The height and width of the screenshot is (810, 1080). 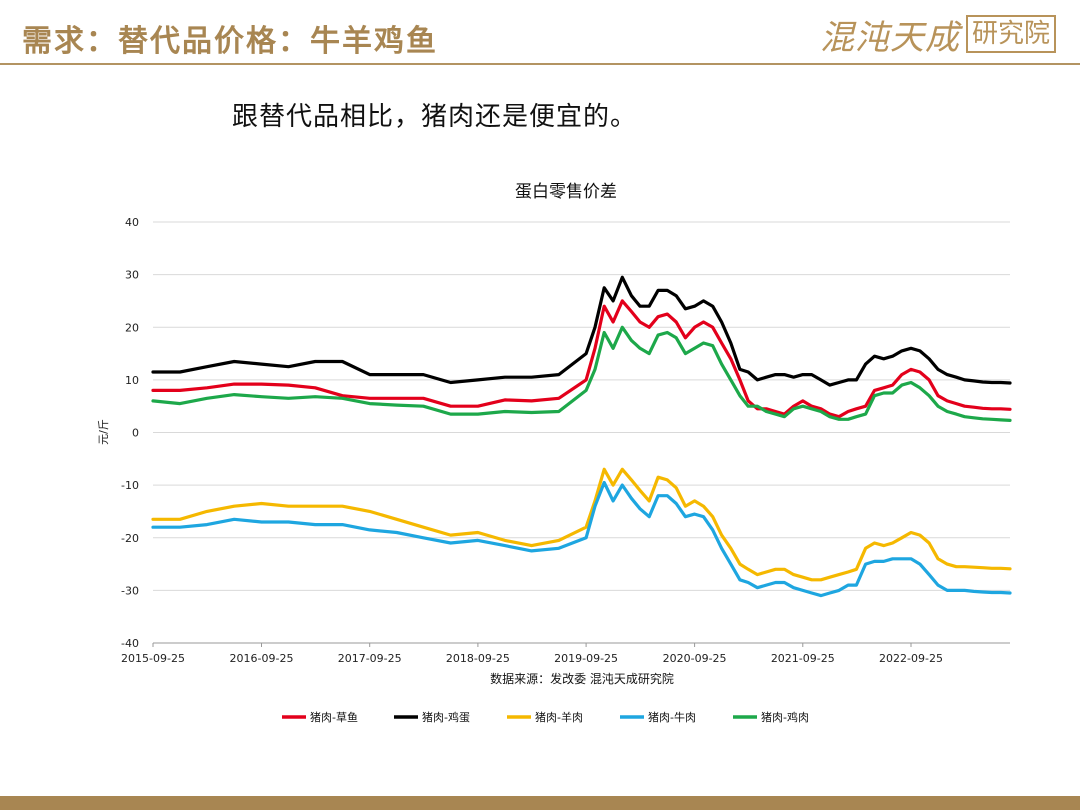 I want to click on legend-item-2: 猪肉-羊肉, so click(x=545, y=717).